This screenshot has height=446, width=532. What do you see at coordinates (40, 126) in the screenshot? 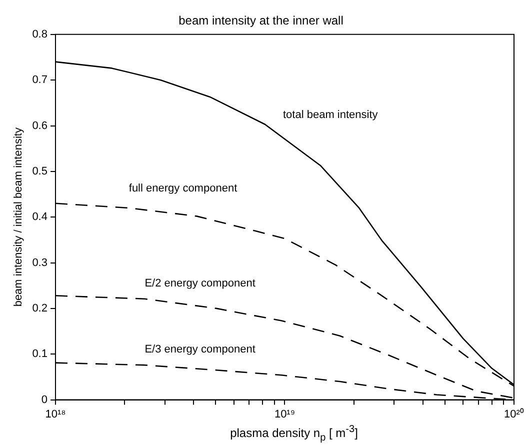
I see `y-tick-label: 0.6` at bounding box center [40, 126].